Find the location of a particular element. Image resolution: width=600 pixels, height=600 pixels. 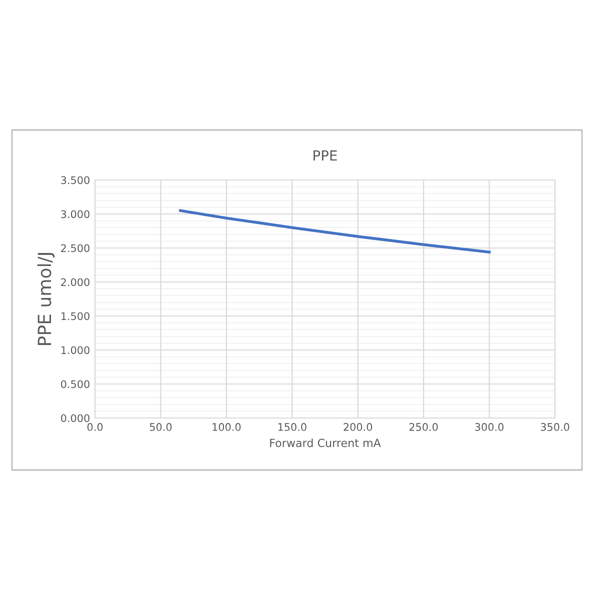

y-tick-label: 3.000 is located at coordinates (75, 214).